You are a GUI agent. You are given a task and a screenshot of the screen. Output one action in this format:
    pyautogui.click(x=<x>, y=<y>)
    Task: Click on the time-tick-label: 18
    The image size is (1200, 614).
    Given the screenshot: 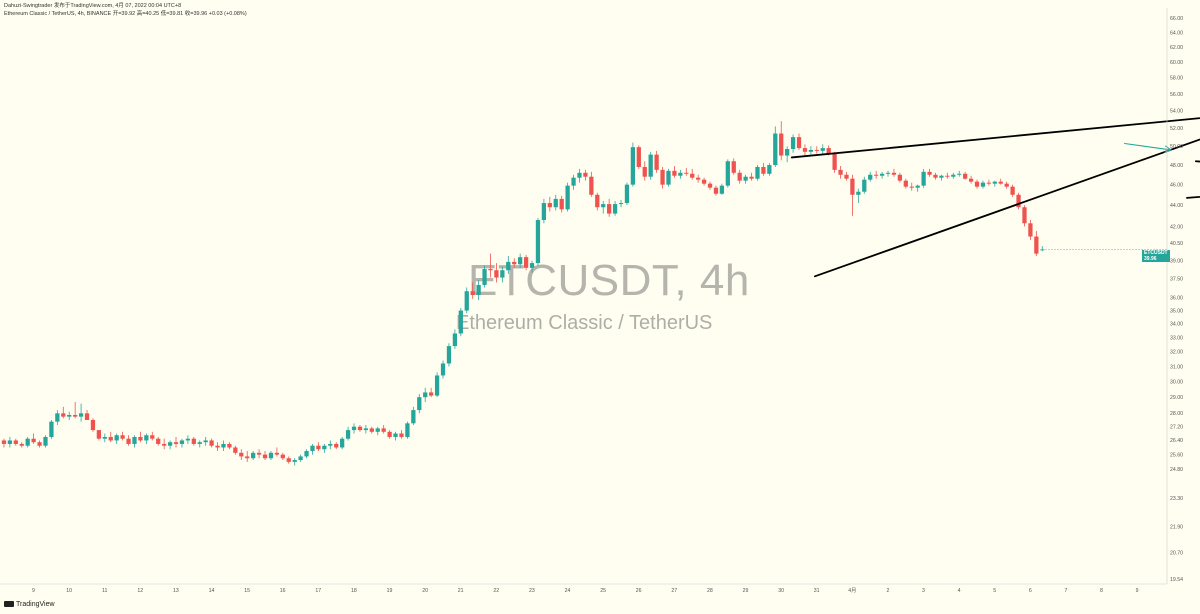 What is the action you would take?
    pyautogui.click(x=354, y=591)
    